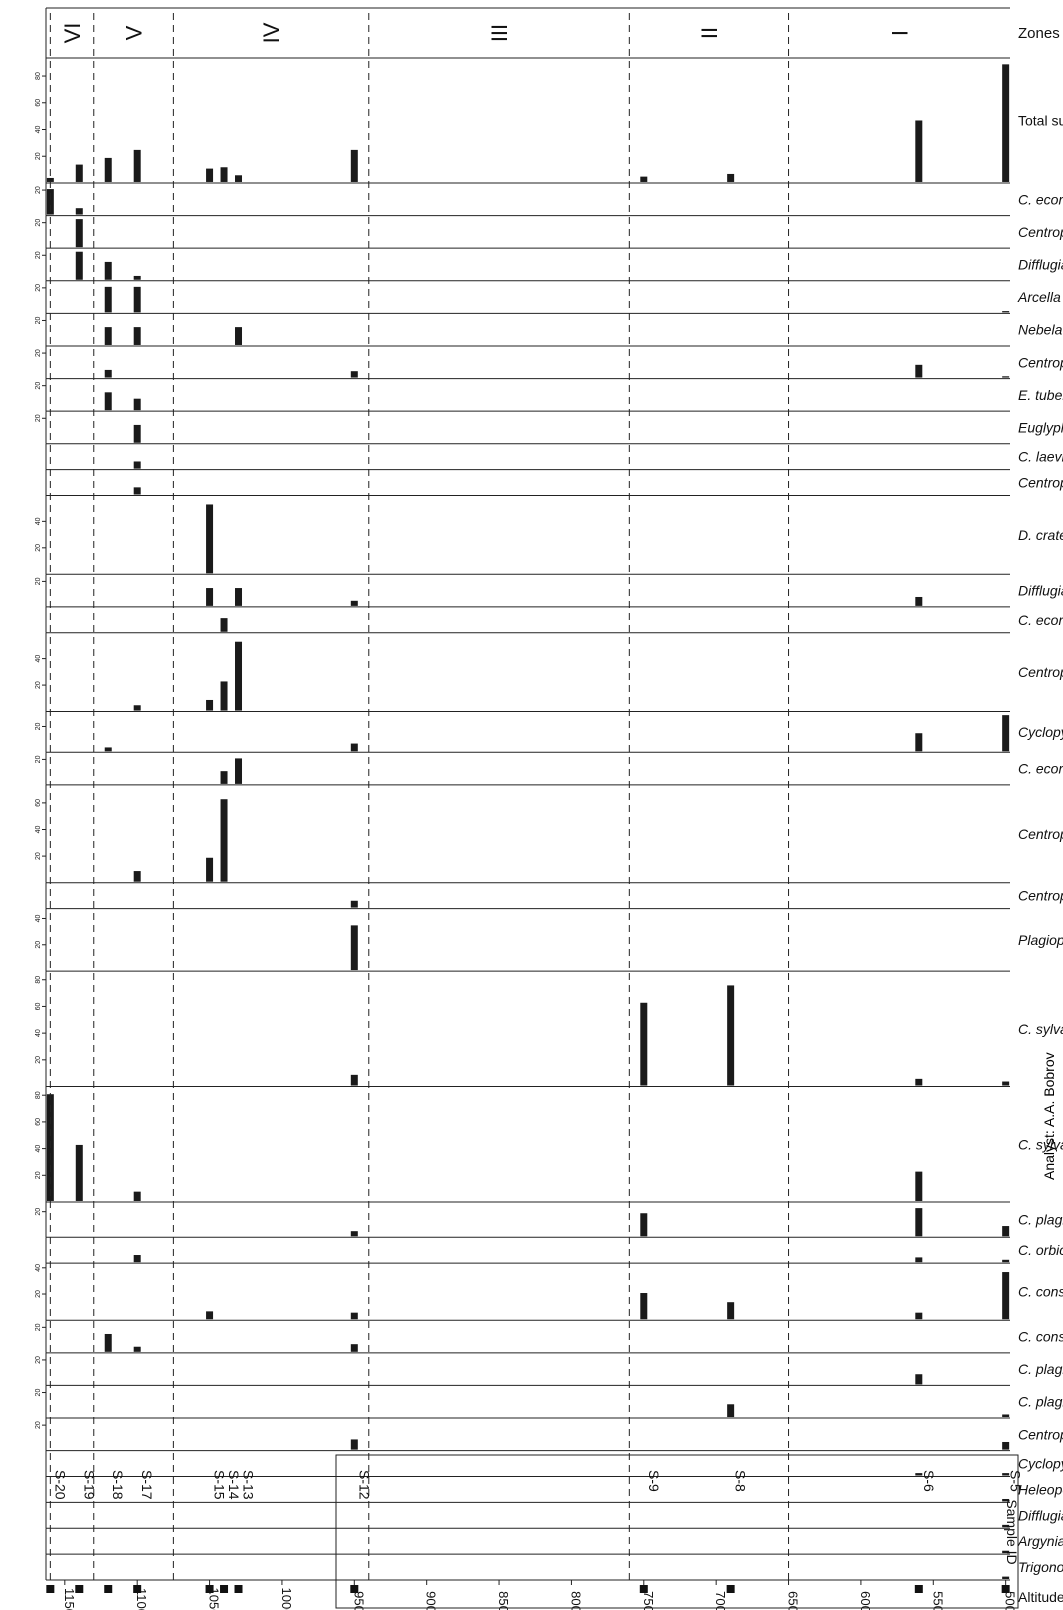 The height and width of the screenshot is (1610, 1063). What do you see at coordinates (1040, 1489) in the screenshot?
I see `taxon-label: Heleopera petricola` at bounding box center [1040, 1489].